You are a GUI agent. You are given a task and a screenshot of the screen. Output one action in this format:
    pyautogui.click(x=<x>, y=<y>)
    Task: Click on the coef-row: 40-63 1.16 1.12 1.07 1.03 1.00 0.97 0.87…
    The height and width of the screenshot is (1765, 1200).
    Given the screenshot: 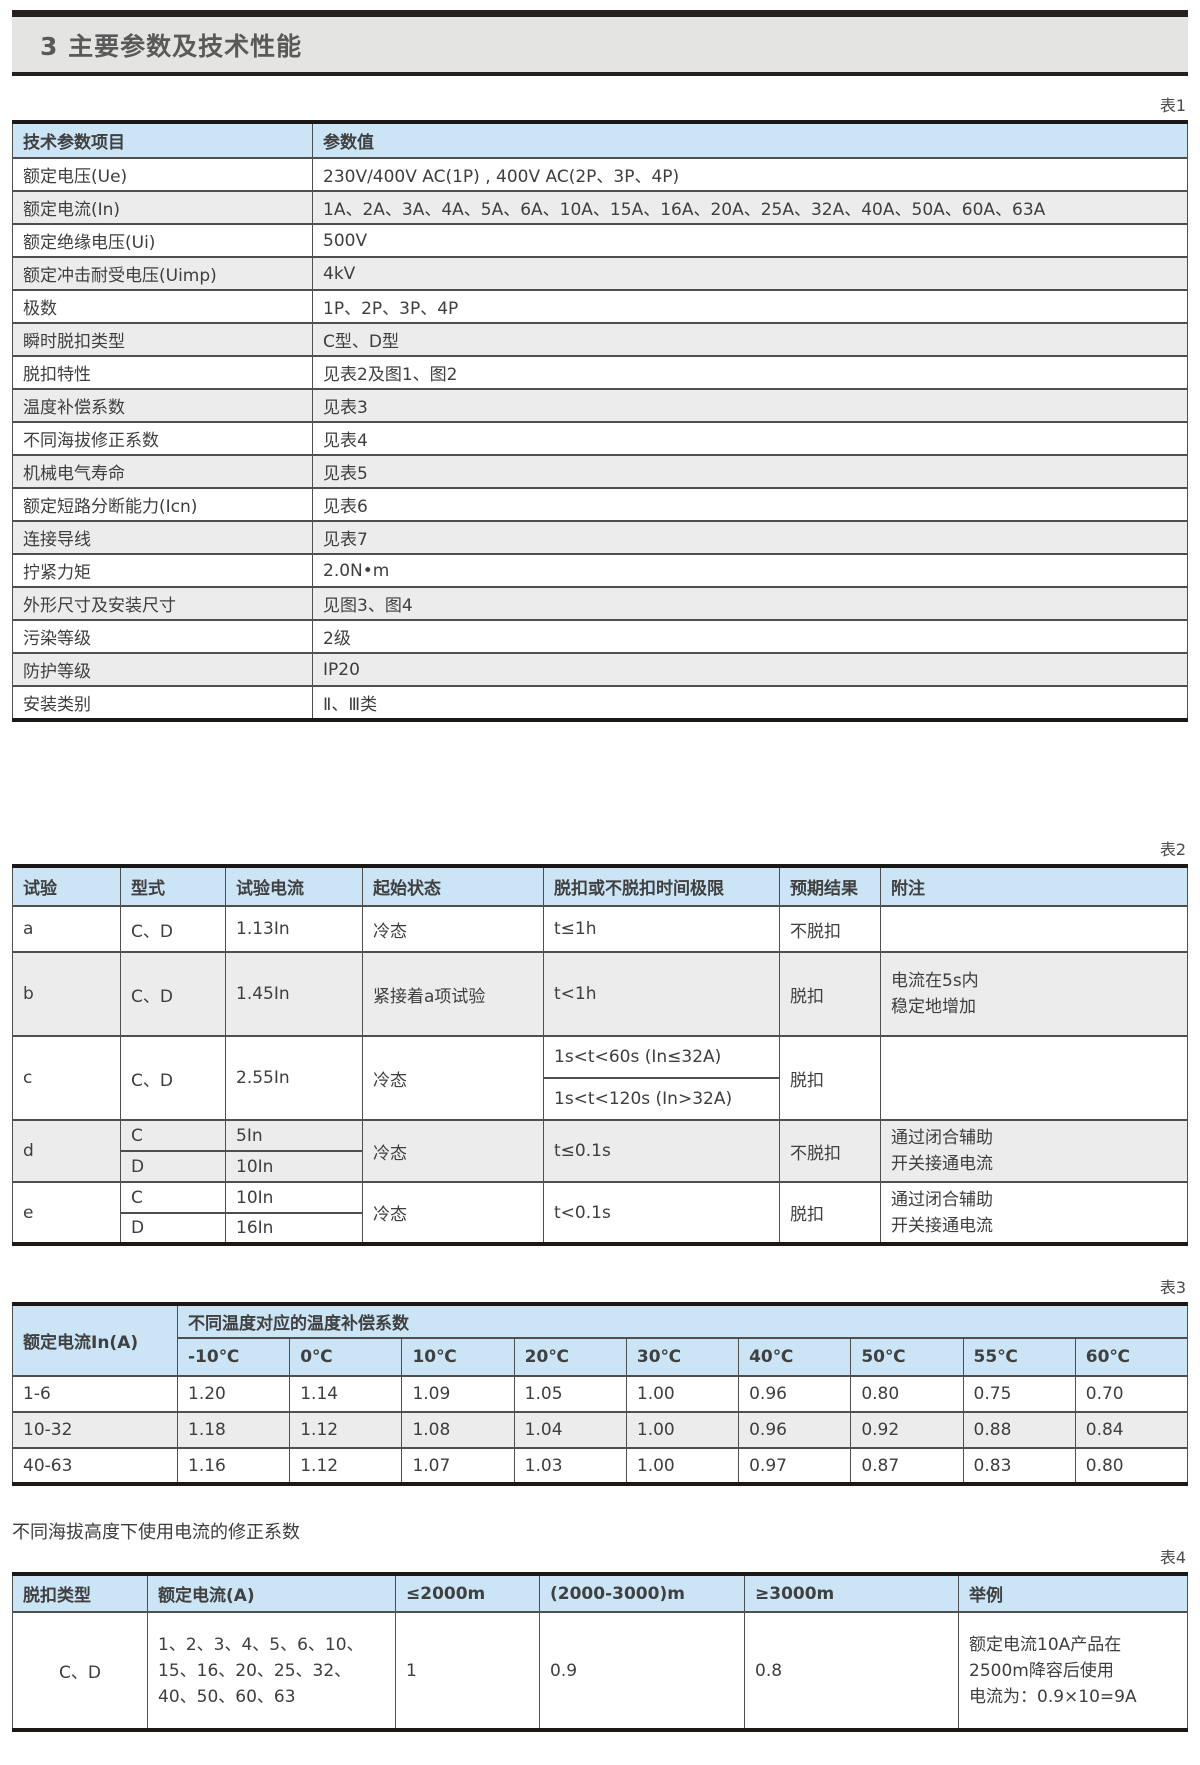 What is the action you would take?
    pyautogui.click(x=600, y=1466)
    